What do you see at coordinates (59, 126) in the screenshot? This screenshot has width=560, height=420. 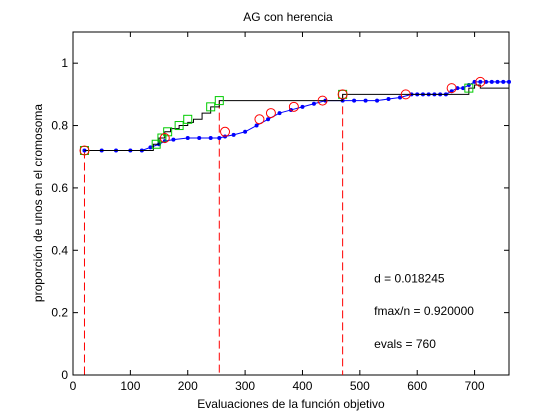 I see `y-tick-label: 0.8` at bounding box center [59, 126].